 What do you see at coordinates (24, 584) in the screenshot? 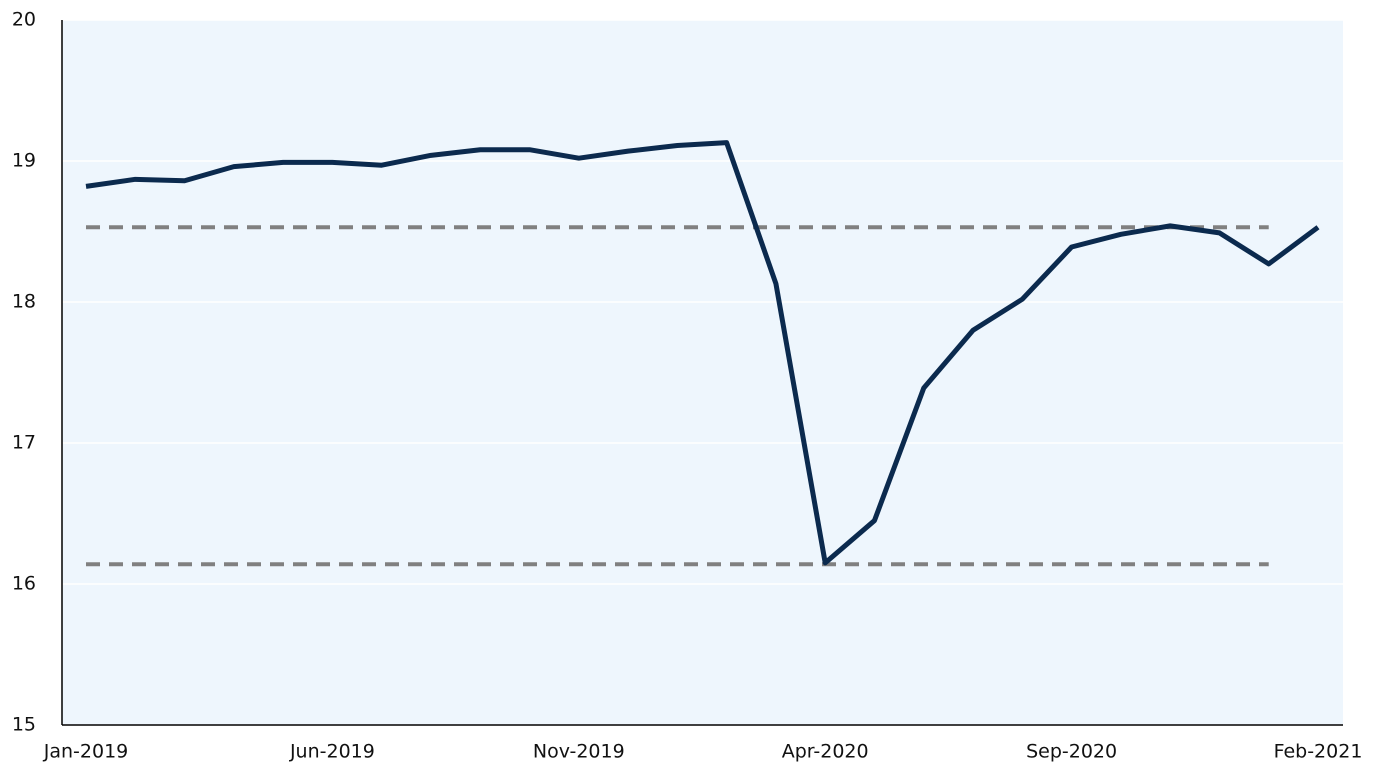
I see `y-tick-label: 16` at bounding box center [24, 584].